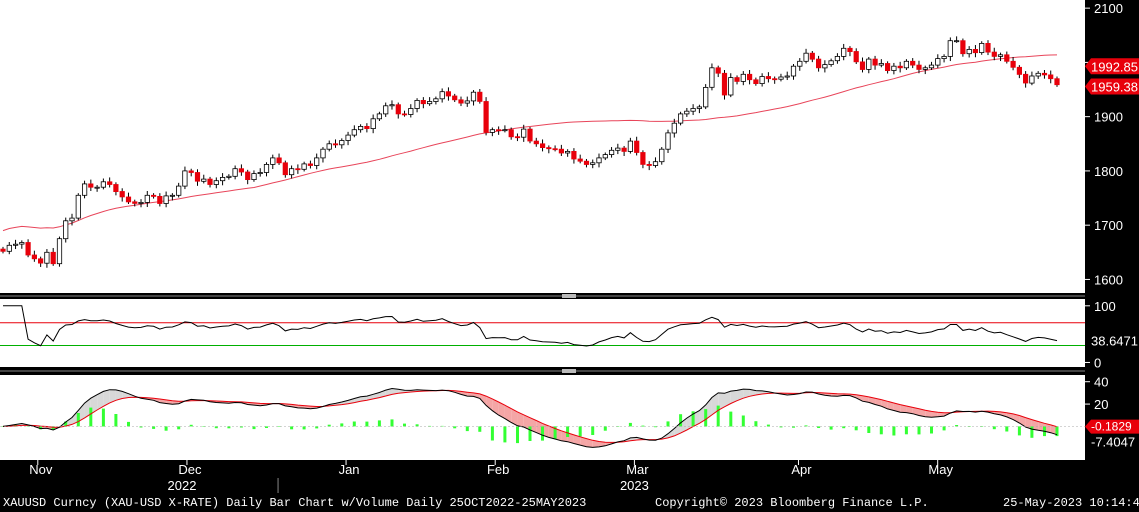 This screenshot has width=1139, height=512. Describe the element at coordinates (530, 416) in the screenshot. I see `macd-signal-line` at that location.